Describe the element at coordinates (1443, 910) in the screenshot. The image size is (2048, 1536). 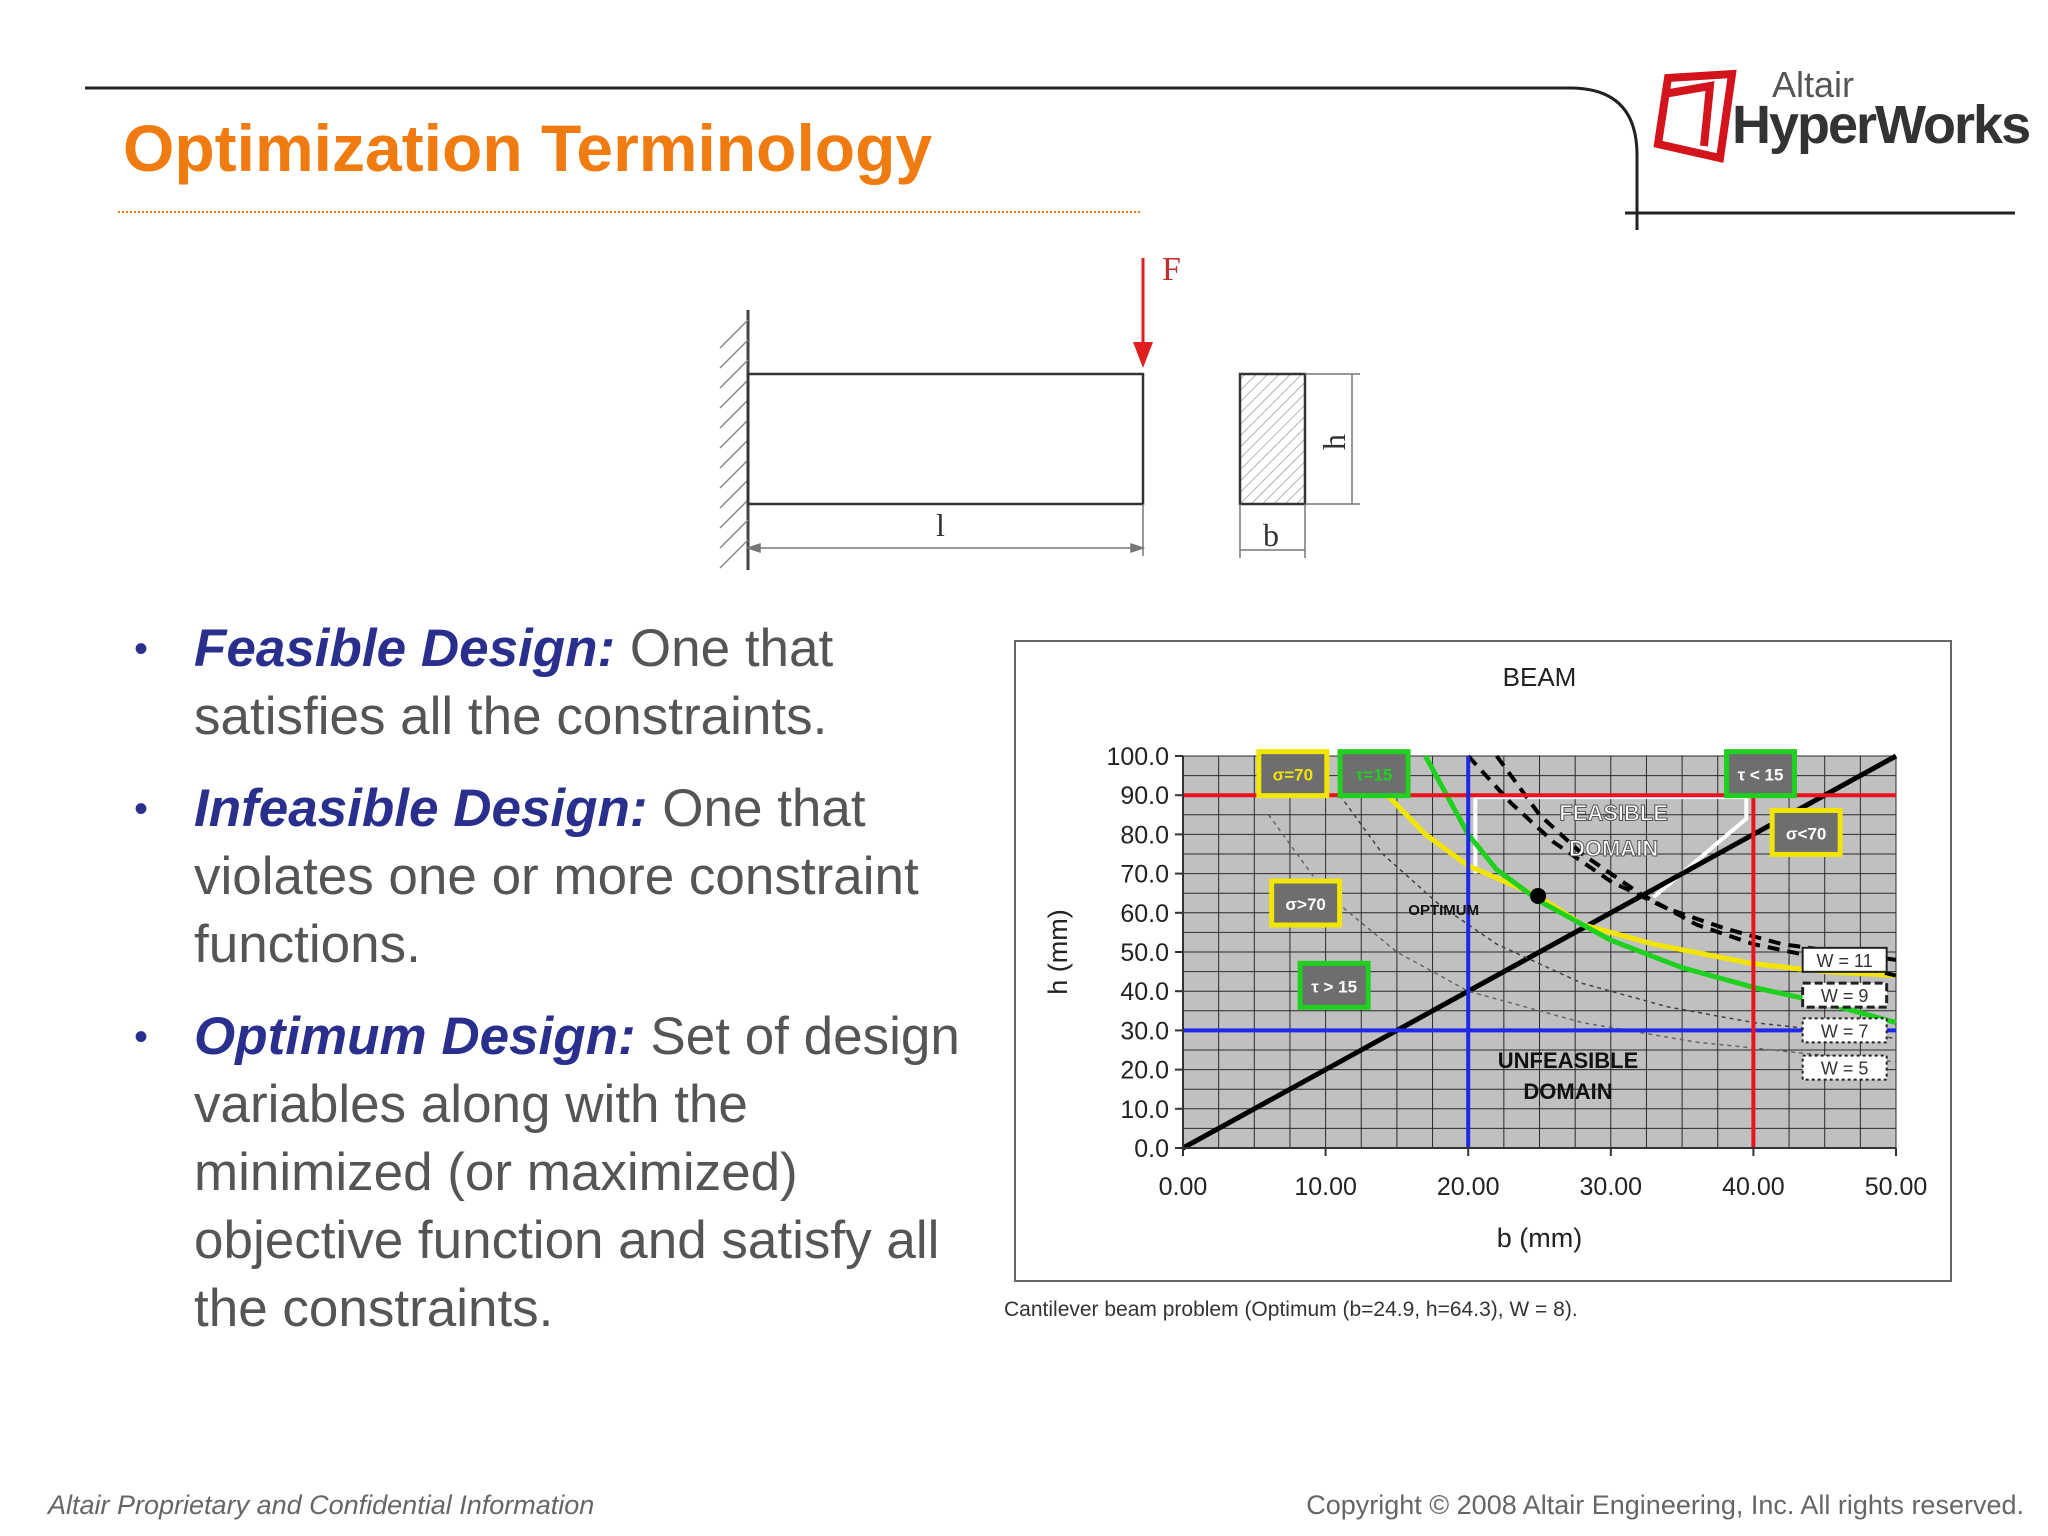
I see `optimum-label: OPTIMUM` at that location.